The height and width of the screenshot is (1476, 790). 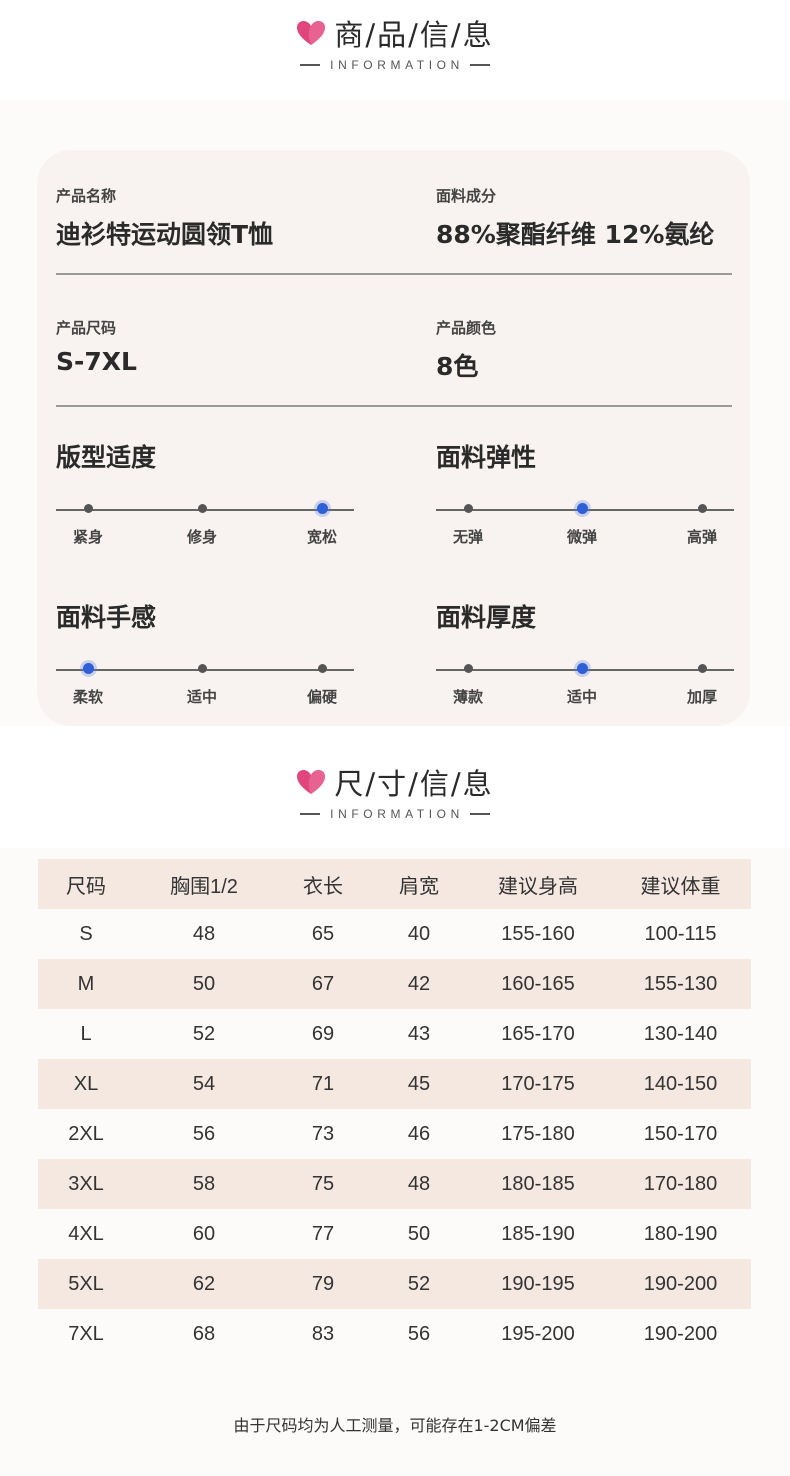 I want to click on scale-option-label: 薄款, so click(x=468, y=697).